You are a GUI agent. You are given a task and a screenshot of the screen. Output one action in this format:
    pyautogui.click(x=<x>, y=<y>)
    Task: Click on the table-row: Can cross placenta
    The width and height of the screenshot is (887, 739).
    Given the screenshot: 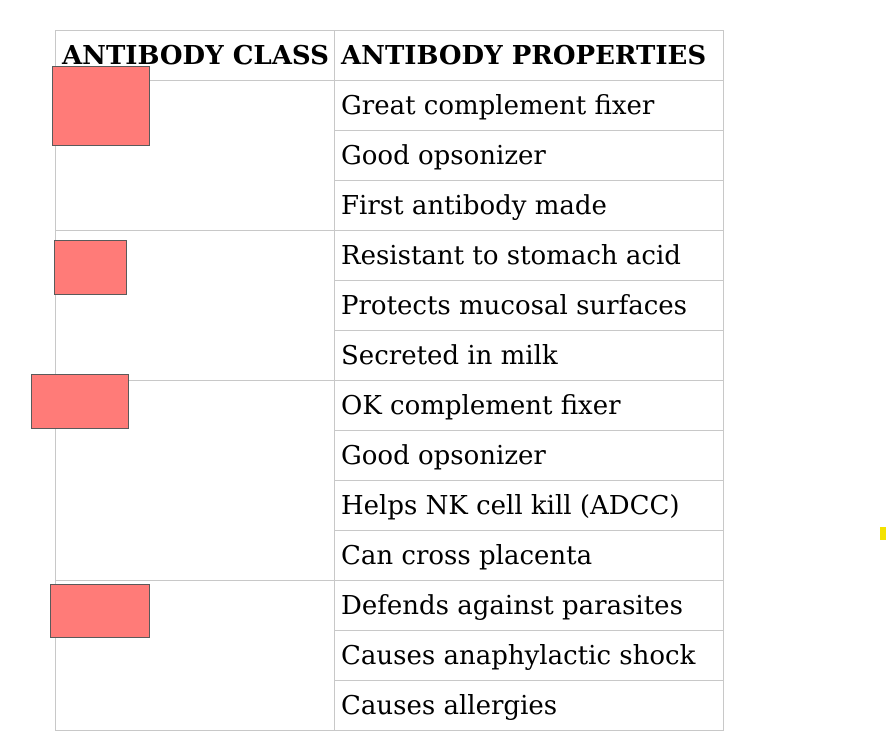 What is the action you would take?
    pyautogui.click(x=390, y=555)
    